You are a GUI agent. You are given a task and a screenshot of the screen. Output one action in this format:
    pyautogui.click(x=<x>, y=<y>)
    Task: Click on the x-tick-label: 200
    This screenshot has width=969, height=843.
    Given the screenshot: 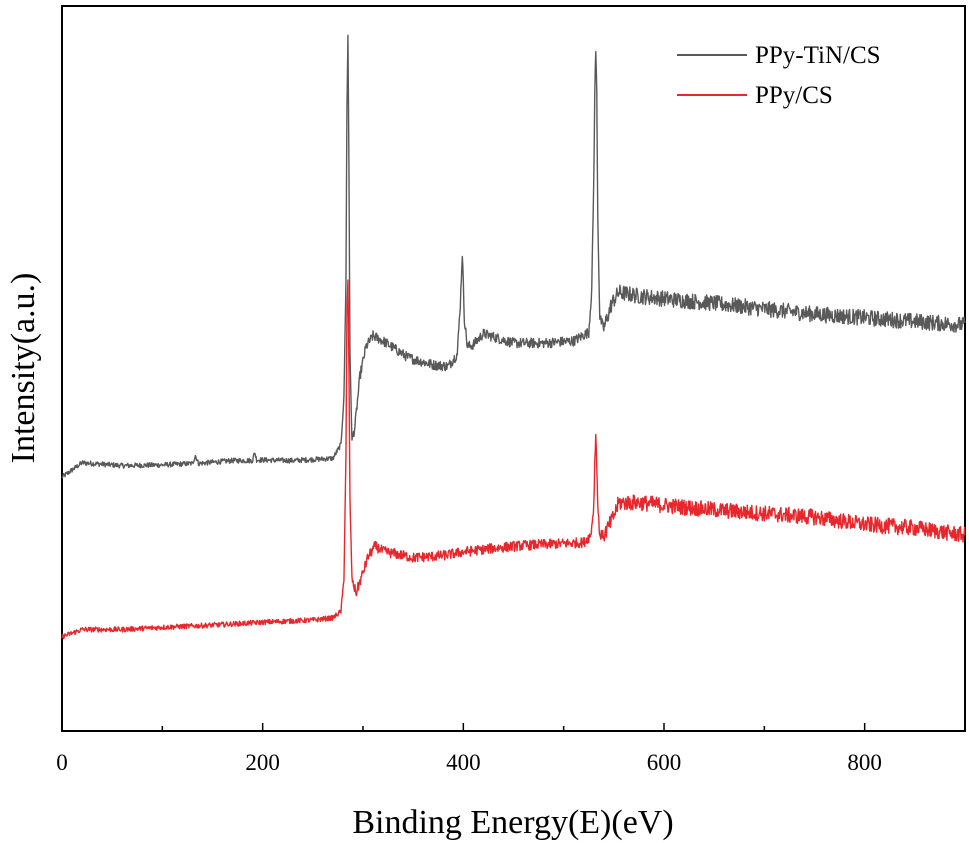 What is the action you would take?
    pyautogui.click(x=262, y=762)
    